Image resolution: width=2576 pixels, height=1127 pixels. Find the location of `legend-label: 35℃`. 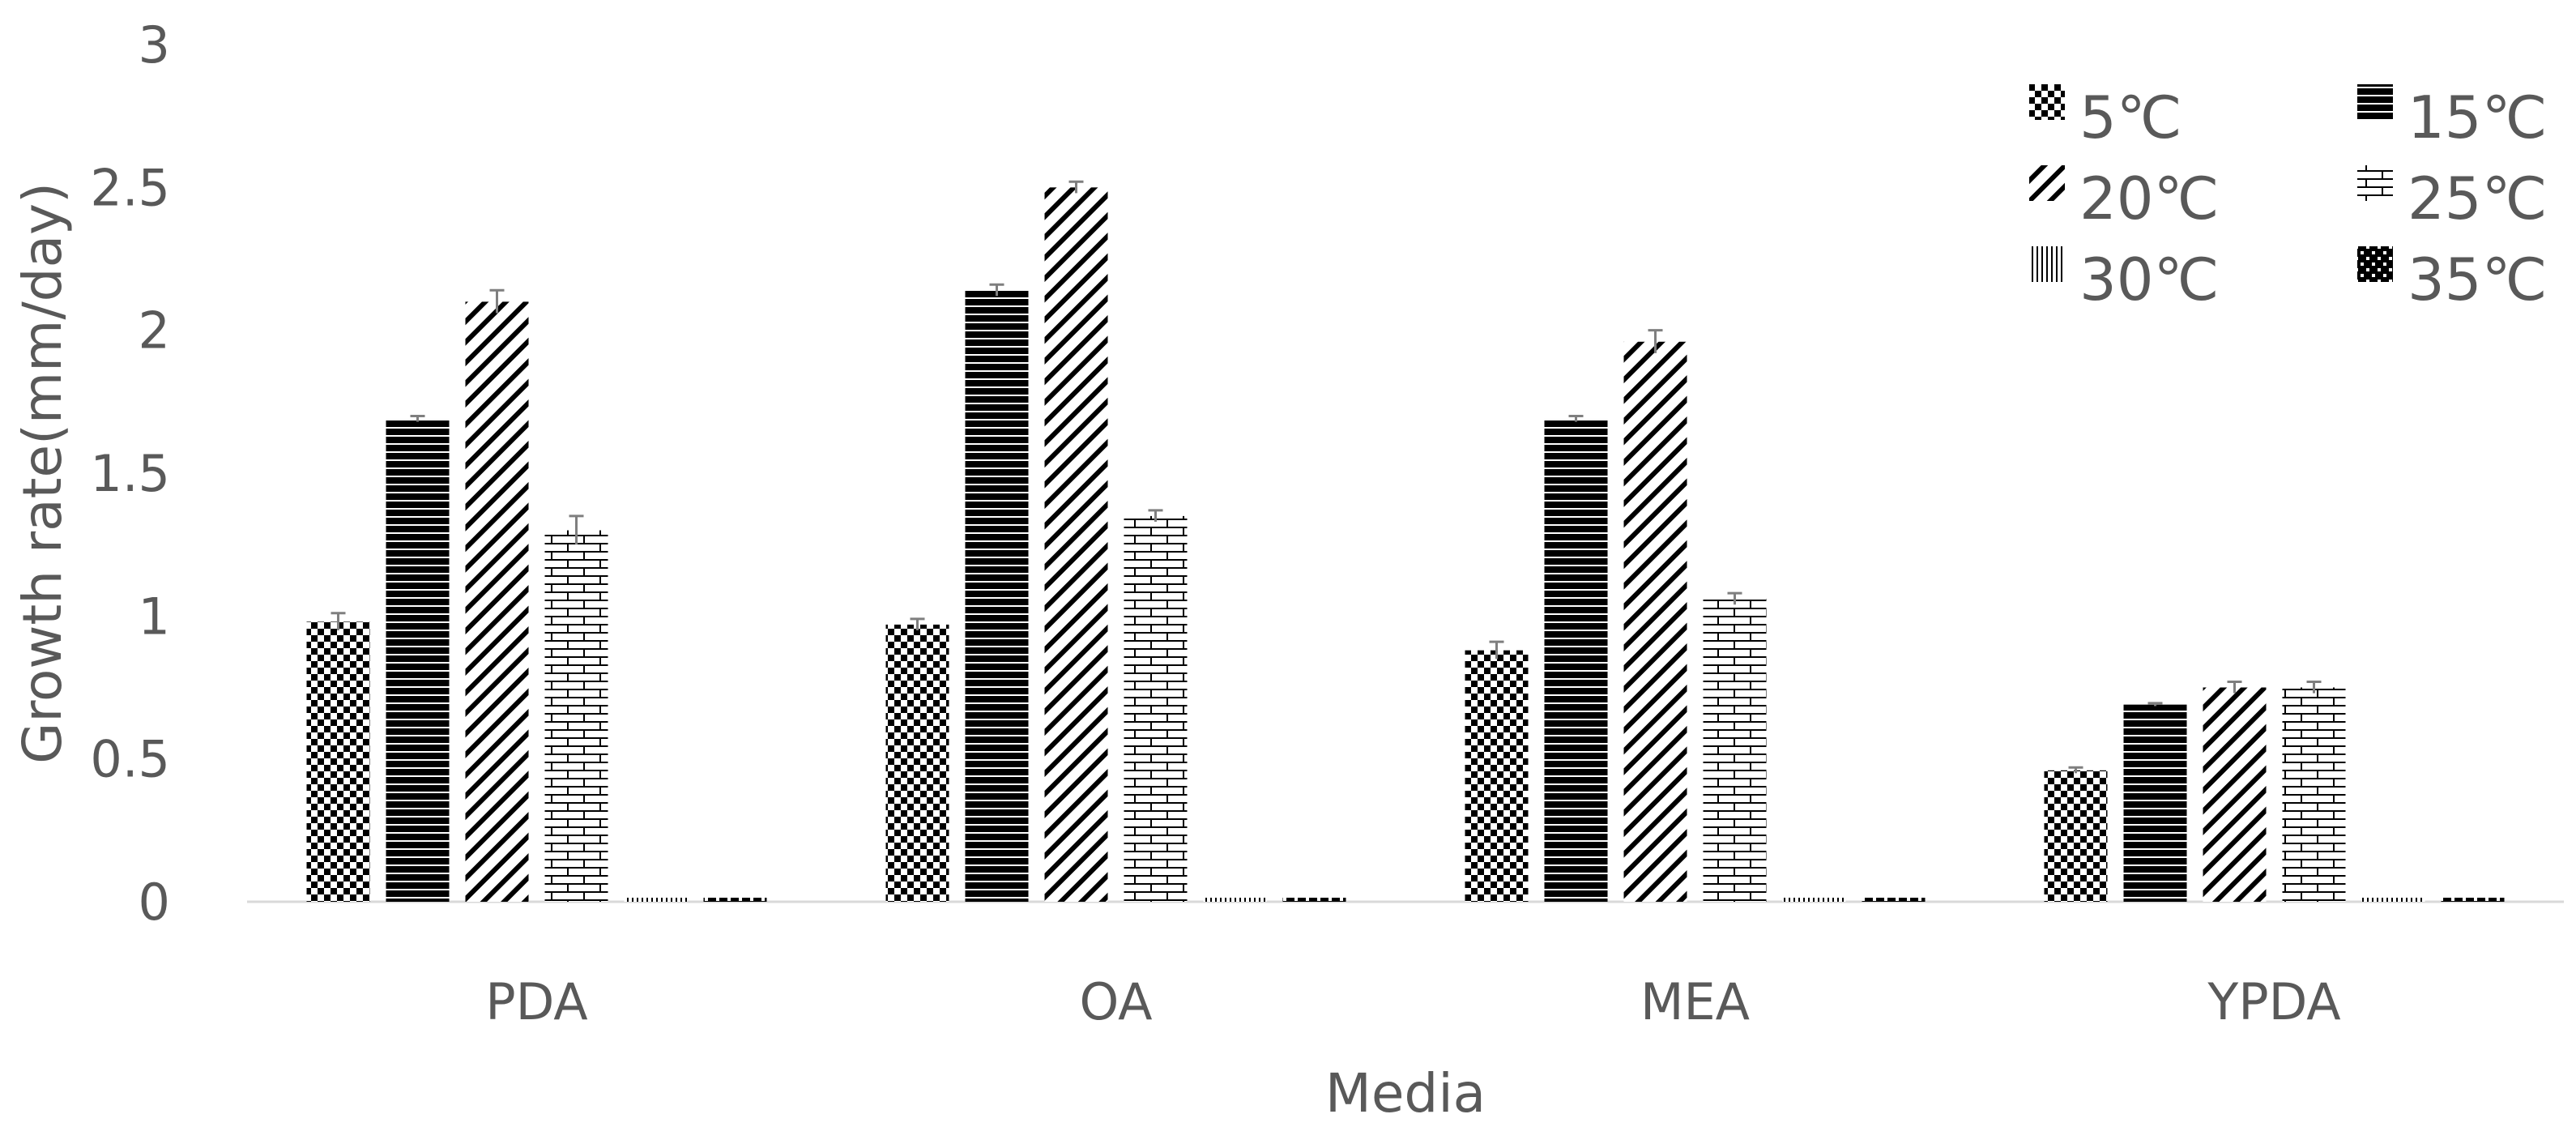

legend-label: 35℃ is located at coordinates (2478, 279).